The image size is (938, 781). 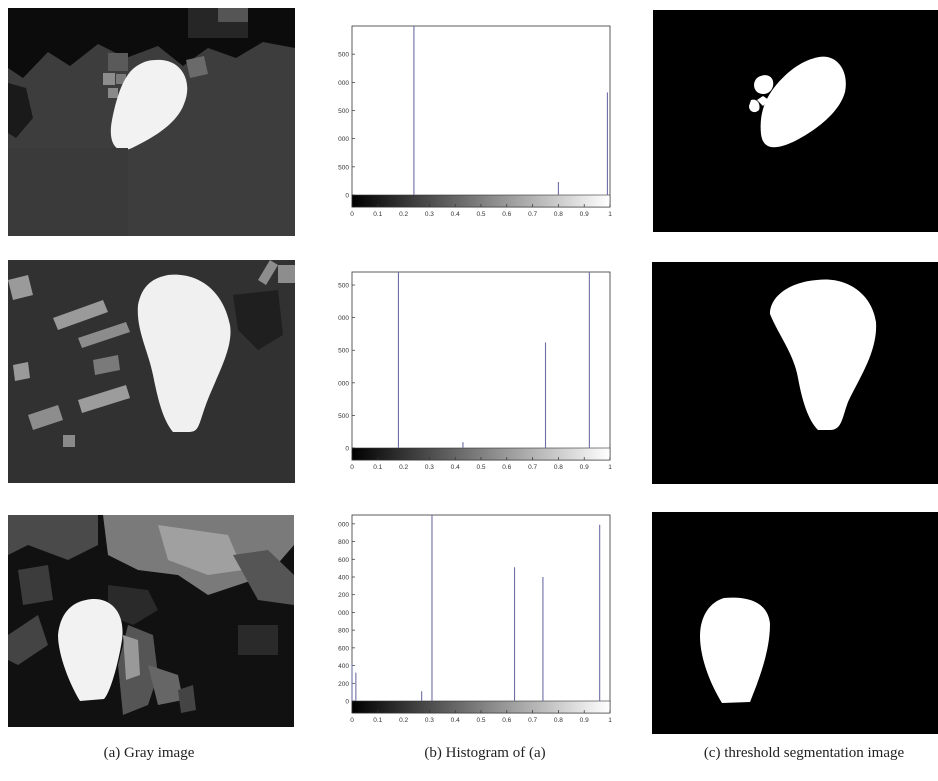 I want to click on y-tick-label: 1600, so click(x=343, y=560).